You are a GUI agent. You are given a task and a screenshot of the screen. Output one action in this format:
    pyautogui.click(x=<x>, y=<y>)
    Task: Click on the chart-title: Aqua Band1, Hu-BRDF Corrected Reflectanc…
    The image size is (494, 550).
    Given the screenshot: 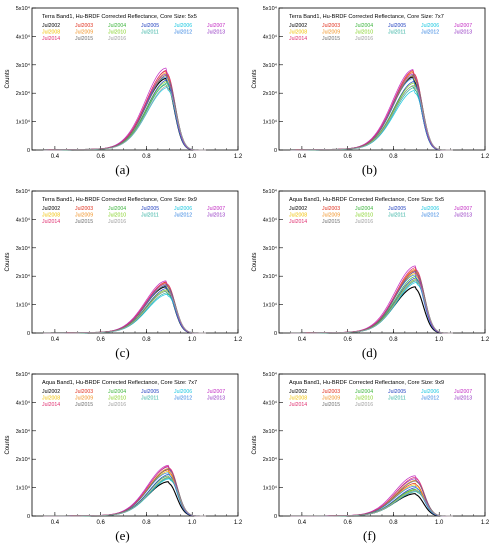 What is the action you would take?
    pyautogui.click(x=366, y=383)
    